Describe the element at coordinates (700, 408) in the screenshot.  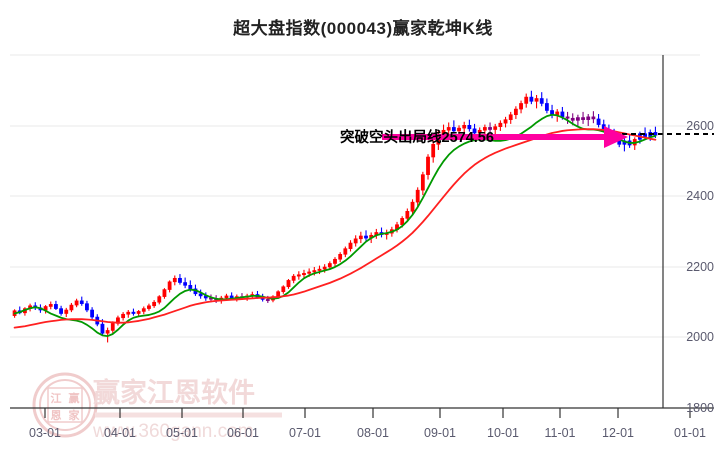
I see `y-tick-label: 1800` at that location.